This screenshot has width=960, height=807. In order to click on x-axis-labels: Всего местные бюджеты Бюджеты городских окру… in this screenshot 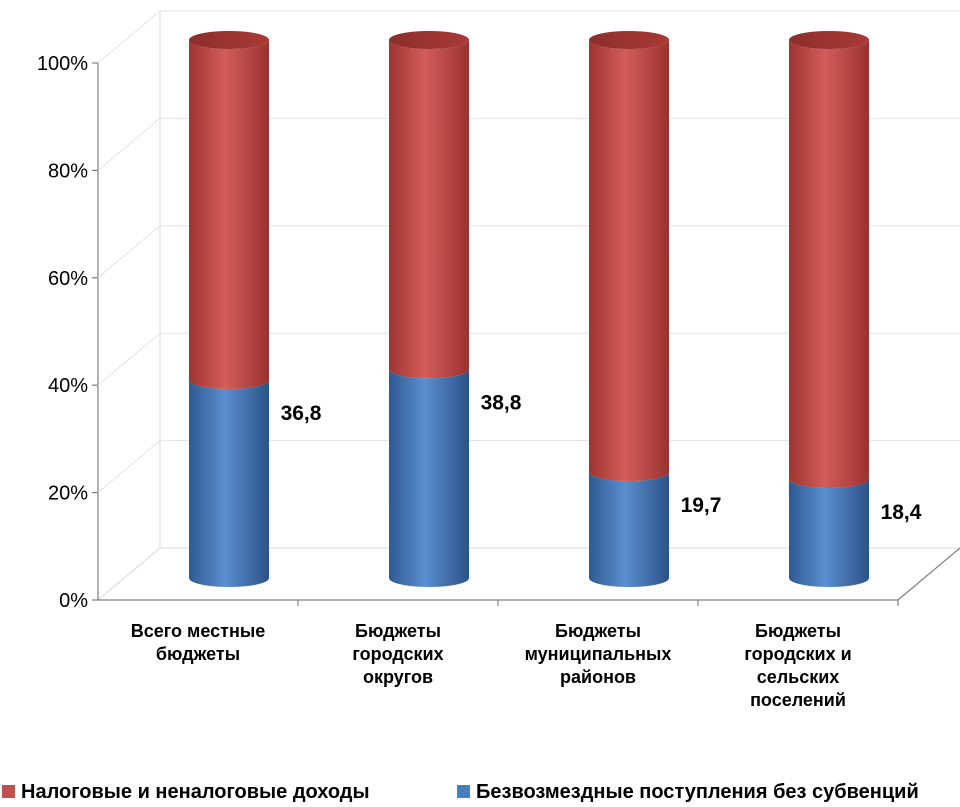, I will do `click(515, 655)`.